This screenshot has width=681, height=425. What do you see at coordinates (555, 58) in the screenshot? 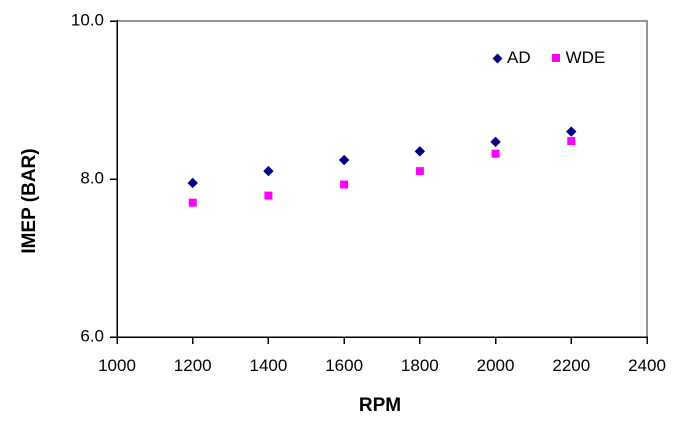
I see `square-marker-icon` at bounding box center [555, 58].